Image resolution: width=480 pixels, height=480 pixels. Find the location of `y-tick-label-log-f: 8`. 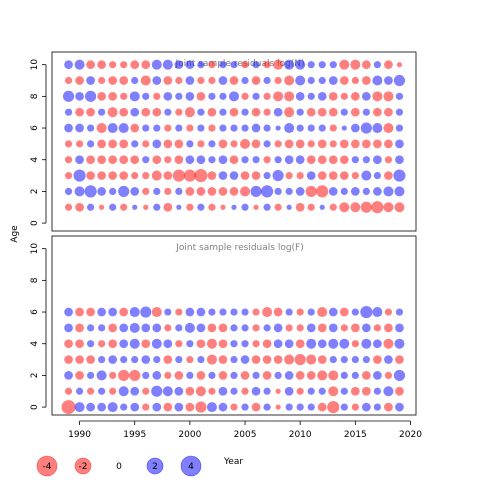

y-tick-label-log-f: 8 is located at coordinates (35, 280).